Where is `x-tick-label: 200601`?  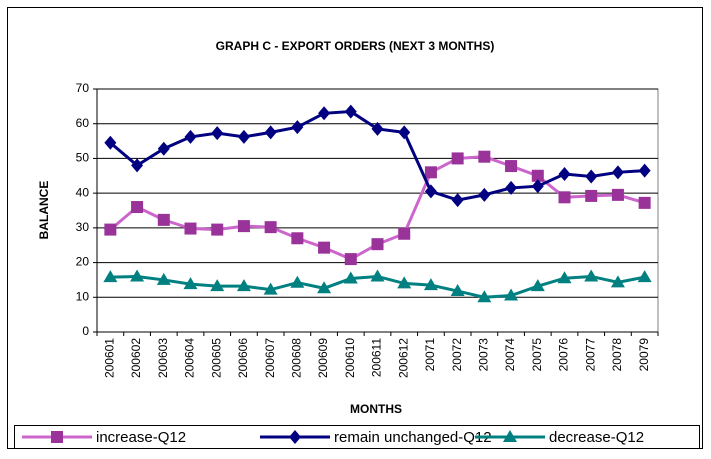 x-tick-label: 200601 is located at coordinates (110, 358).